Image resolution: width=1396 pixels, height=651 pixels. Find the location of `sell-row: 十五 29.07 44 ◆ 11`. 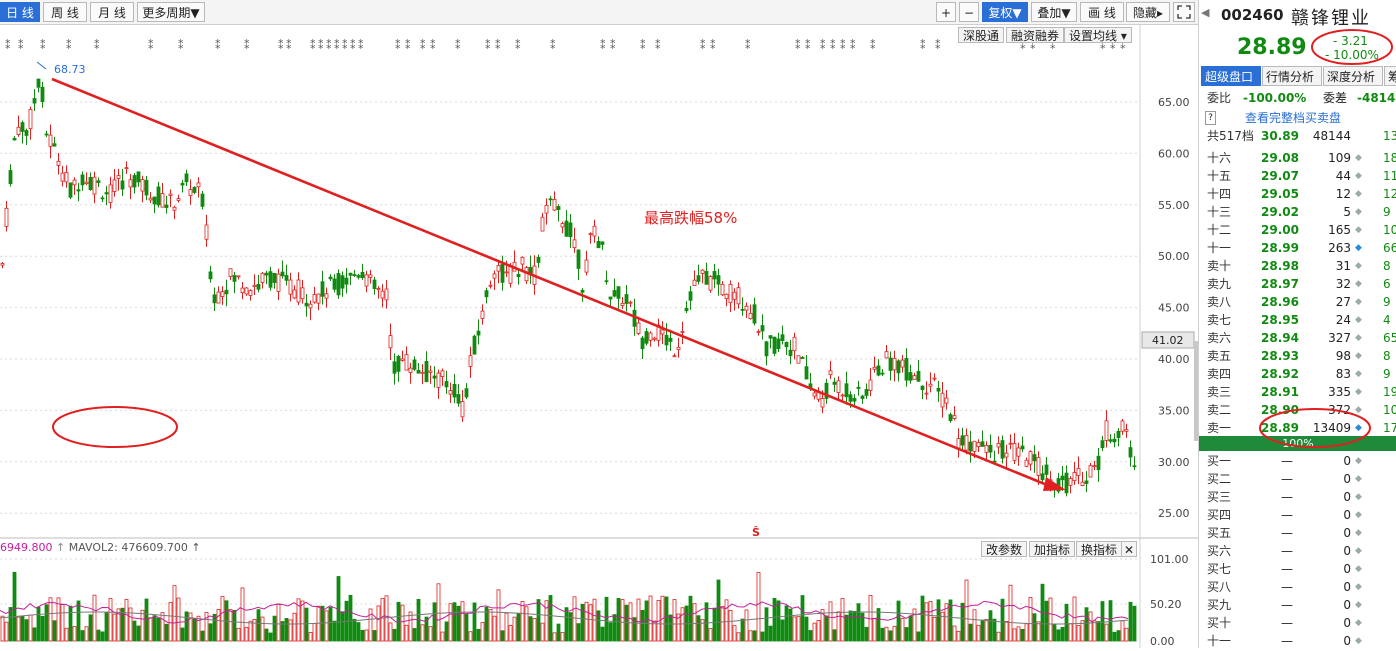

sell-row: 十五 29.07 44 ◆ 11 is located at coordinates (1297, 176).